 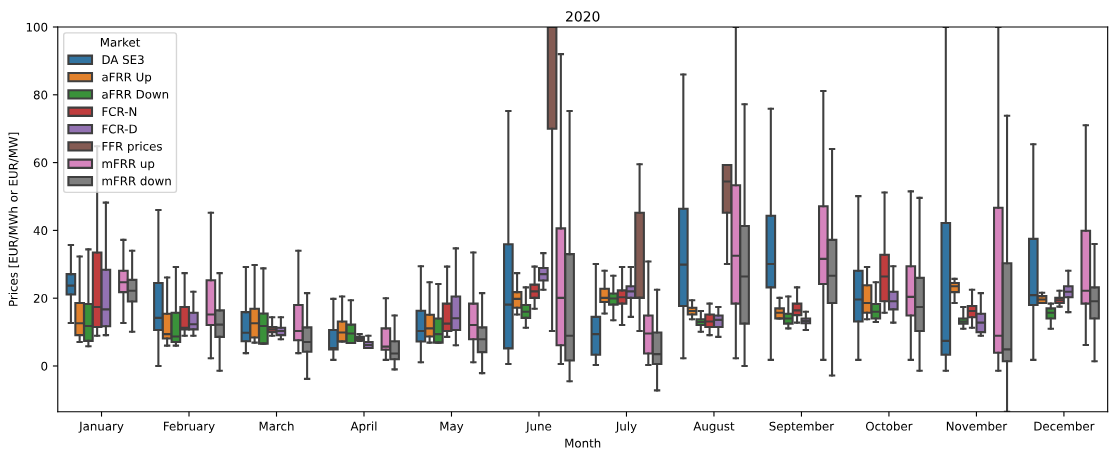 I want to click on legend-label: mFRR up, so click(x=128, y=165).